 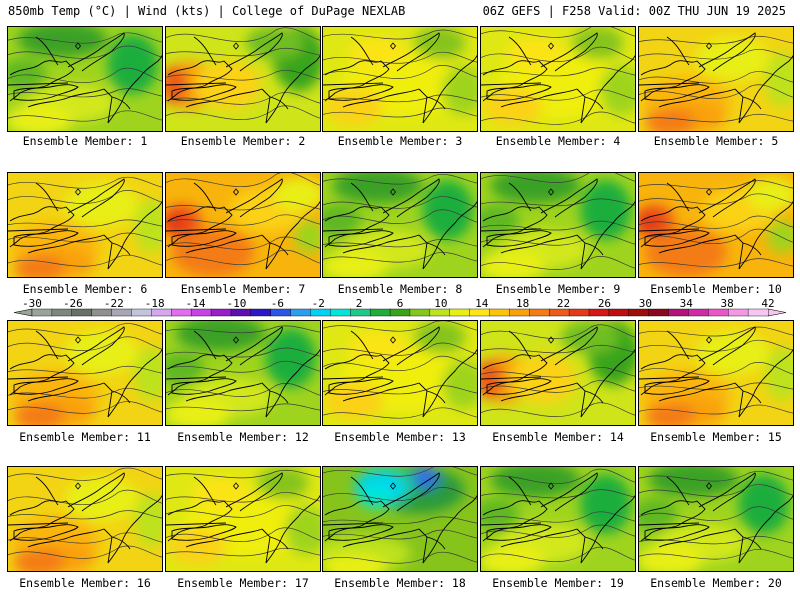 What do you see at coordinates (716, 437) in the screenshot?
I see `ensemble-member-label: Ensemble Member: 15` at bounding box center [716, 437].